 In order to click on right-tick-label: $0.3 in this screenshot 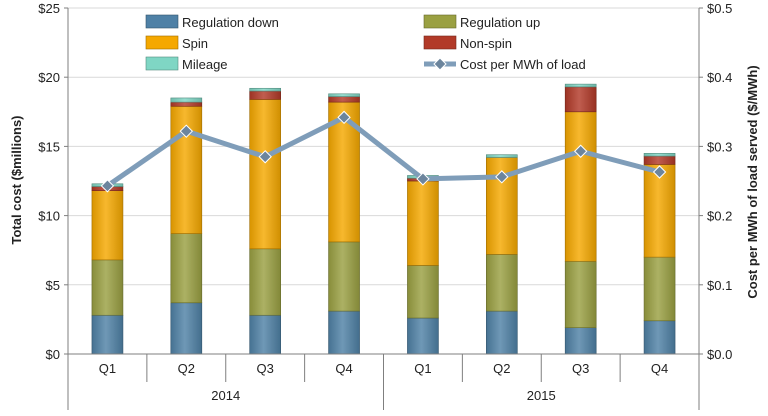, I will do `click(719, 146)`.